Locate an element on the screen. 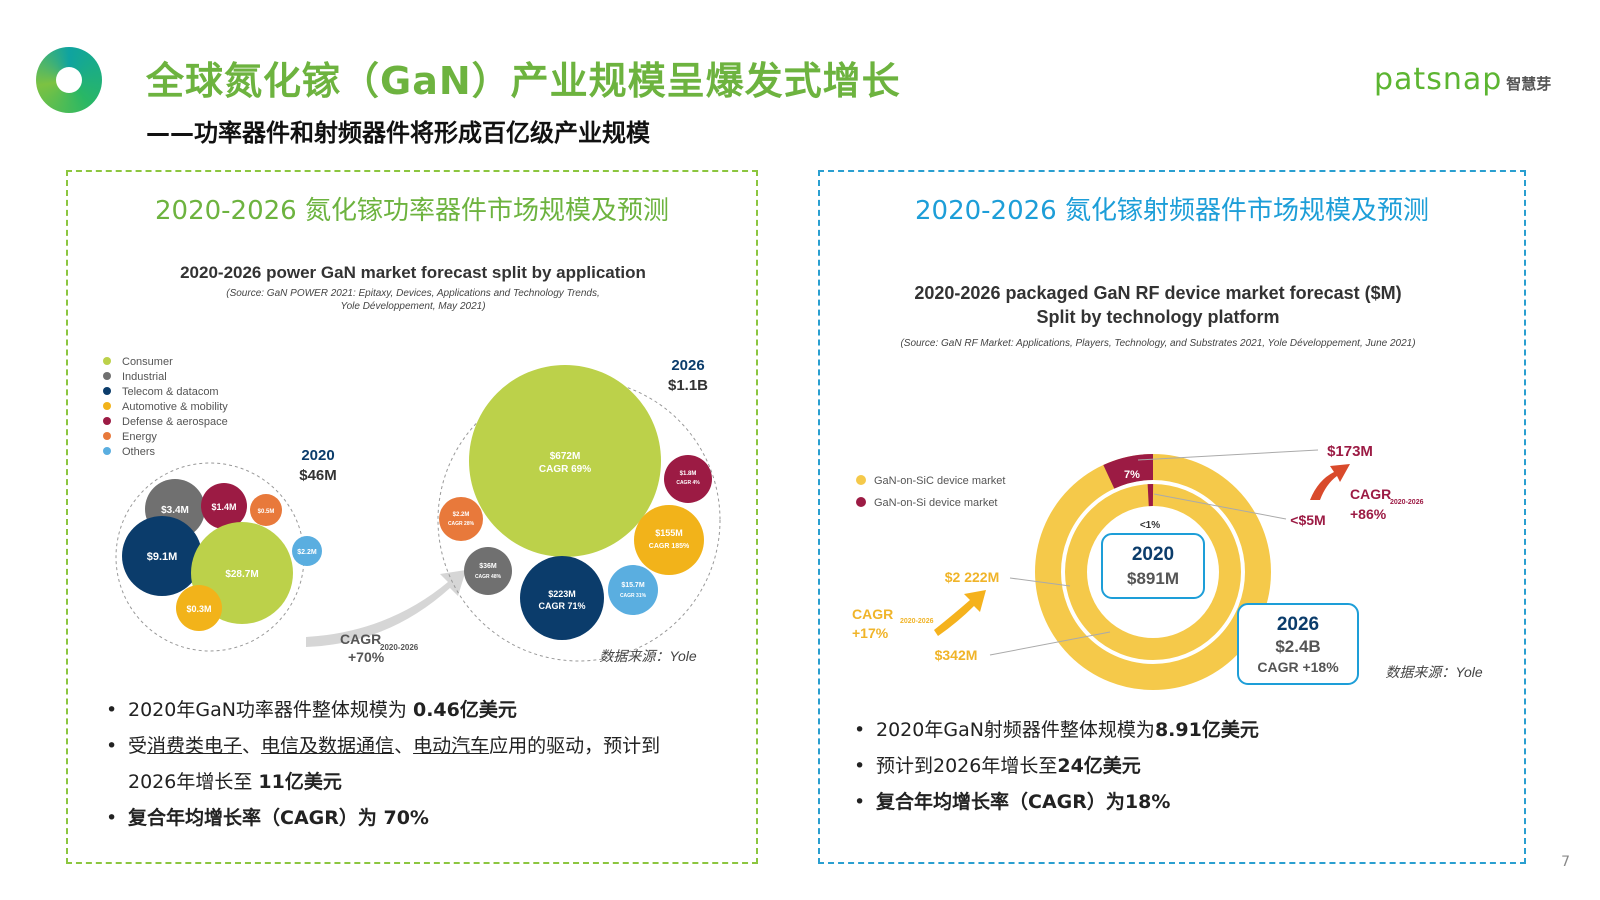  cagr-si-sub: 2020-2026 is located at coordinates (1407, 502).